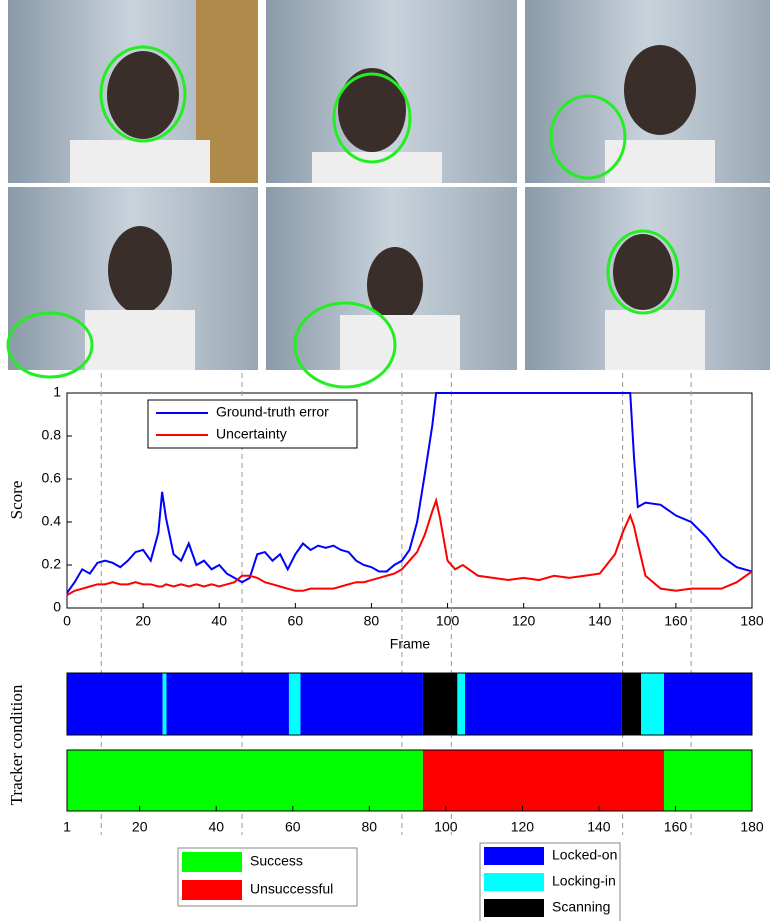 The height and width of the screenshot is (921, 770). I want to click on y-tick-label: 0, so click(57, 607).